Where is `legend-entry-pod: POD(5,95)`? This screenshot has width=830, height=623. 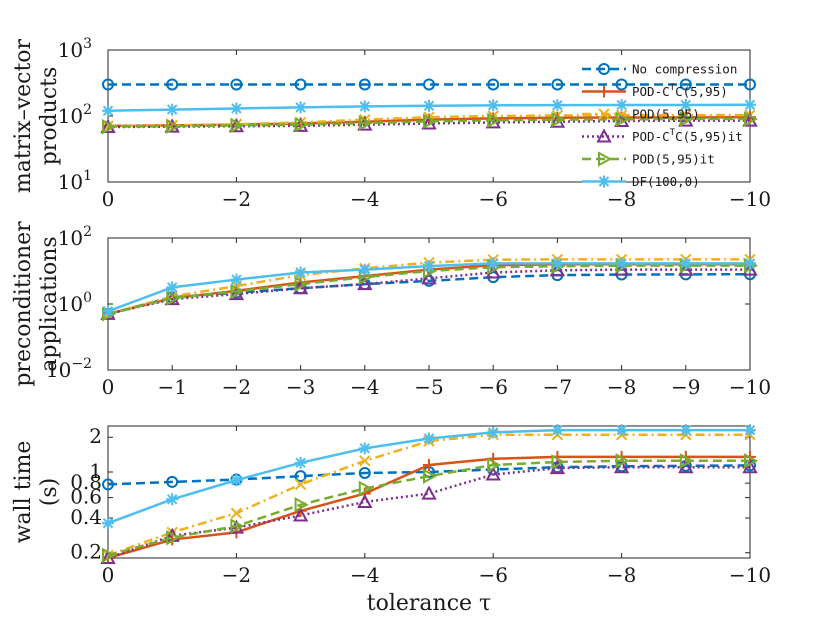
legend-entry-pod: POD(5,95) is located at coordinates (641, 114).